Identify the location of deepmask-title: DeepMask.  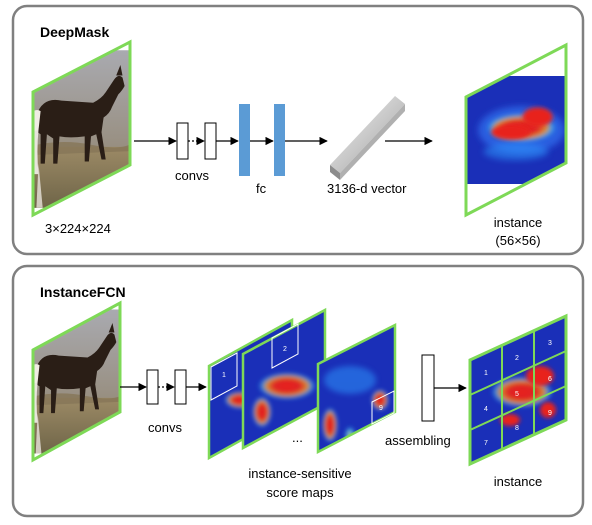
(74, 32).